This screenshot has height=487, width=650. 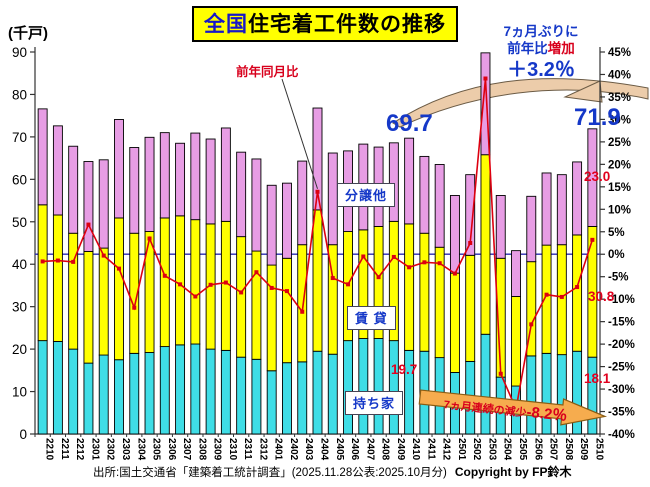 I want to click on page-title: 全国住宅着工件数の推移, so click(x=325, y=24).